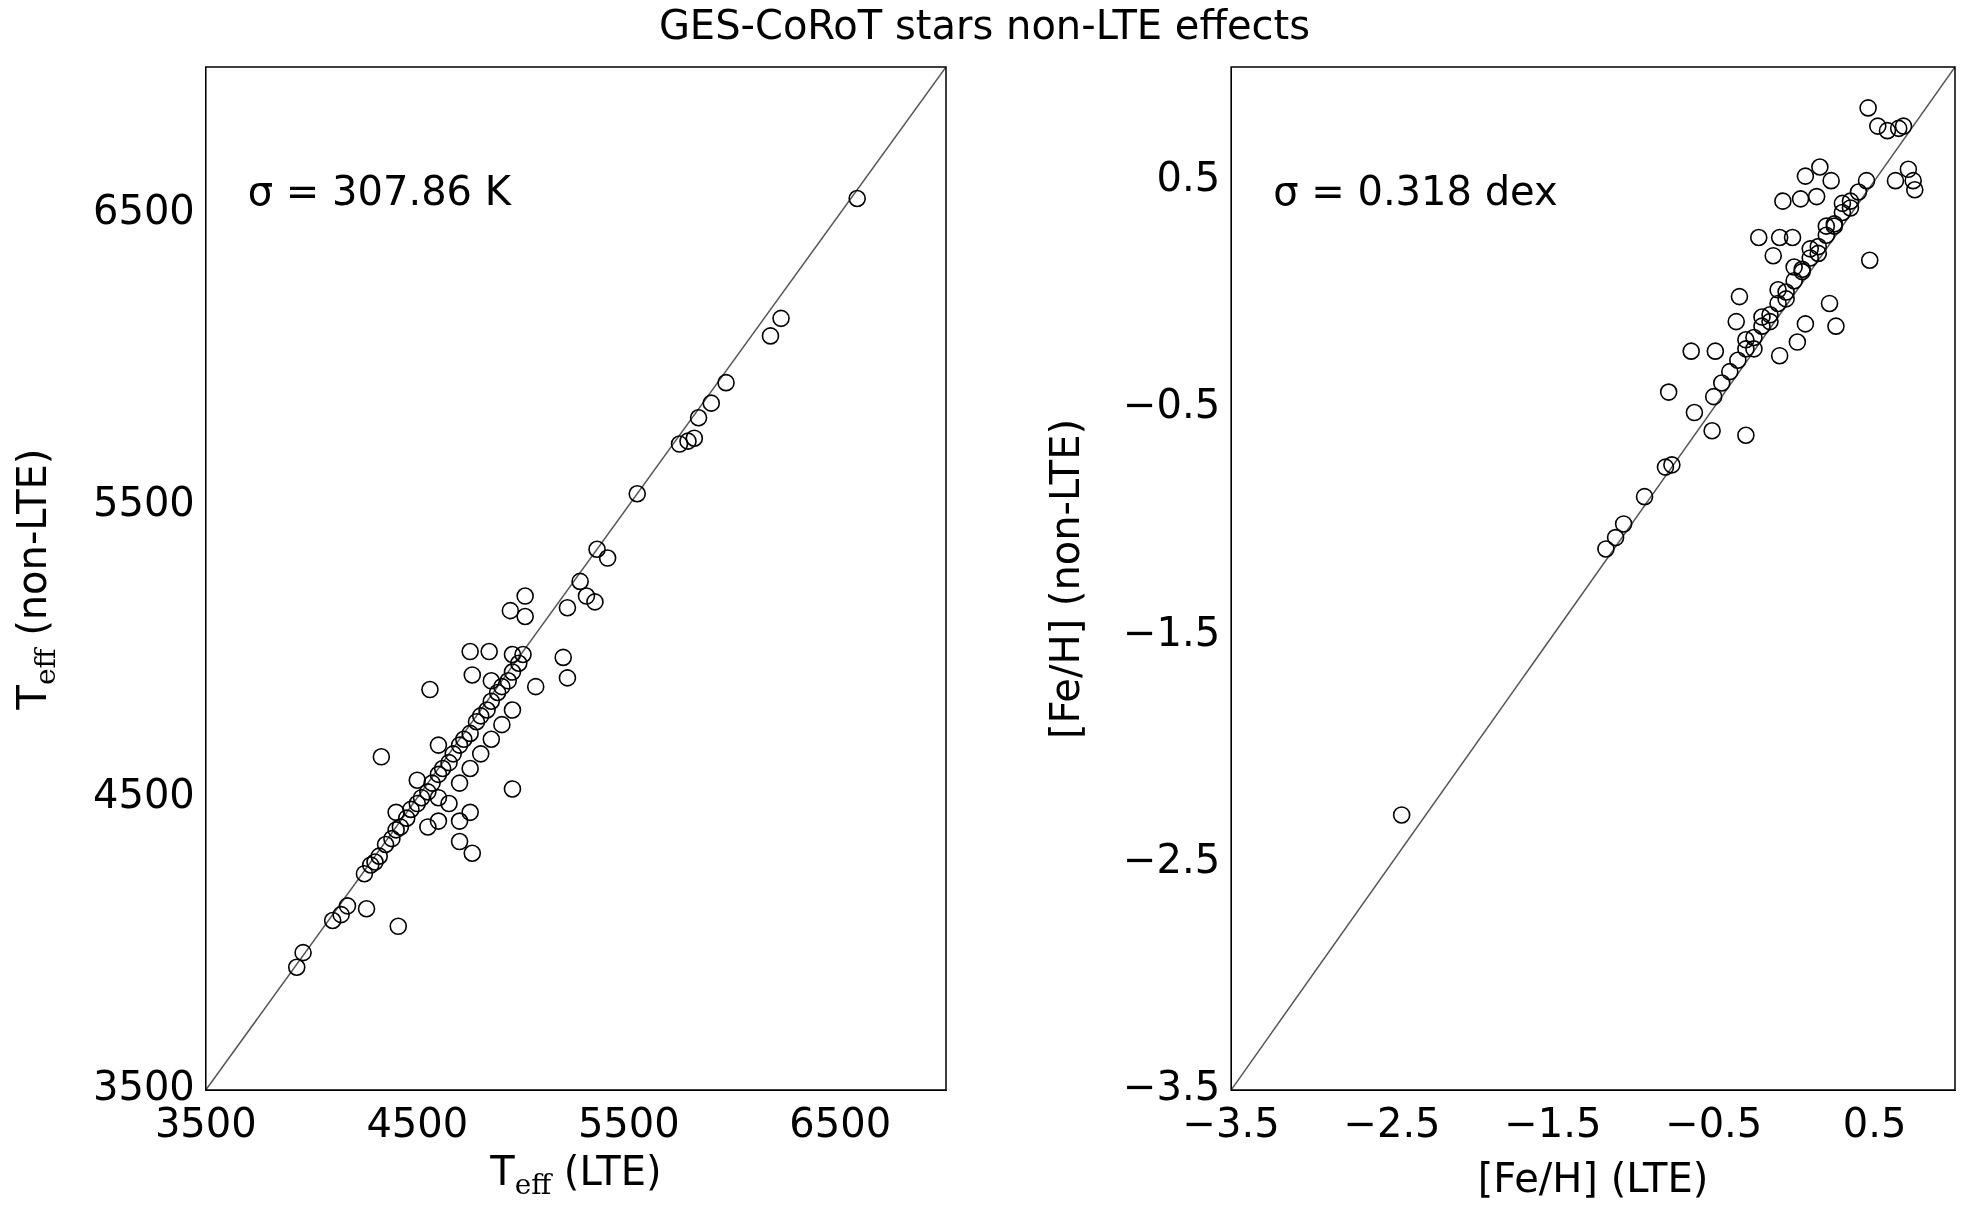  What do you see at coordinates (144, 209) in the screenshot?
I see `y-tick-label: 6500` at bounding box center [144, 209].